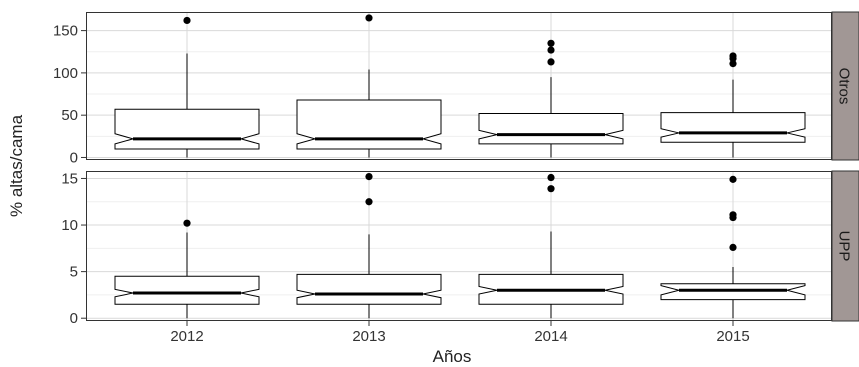 Image resolution: width=859 pixels, height=367 pixels. I want to click on facet-strip: UPP, so click(845, 246).